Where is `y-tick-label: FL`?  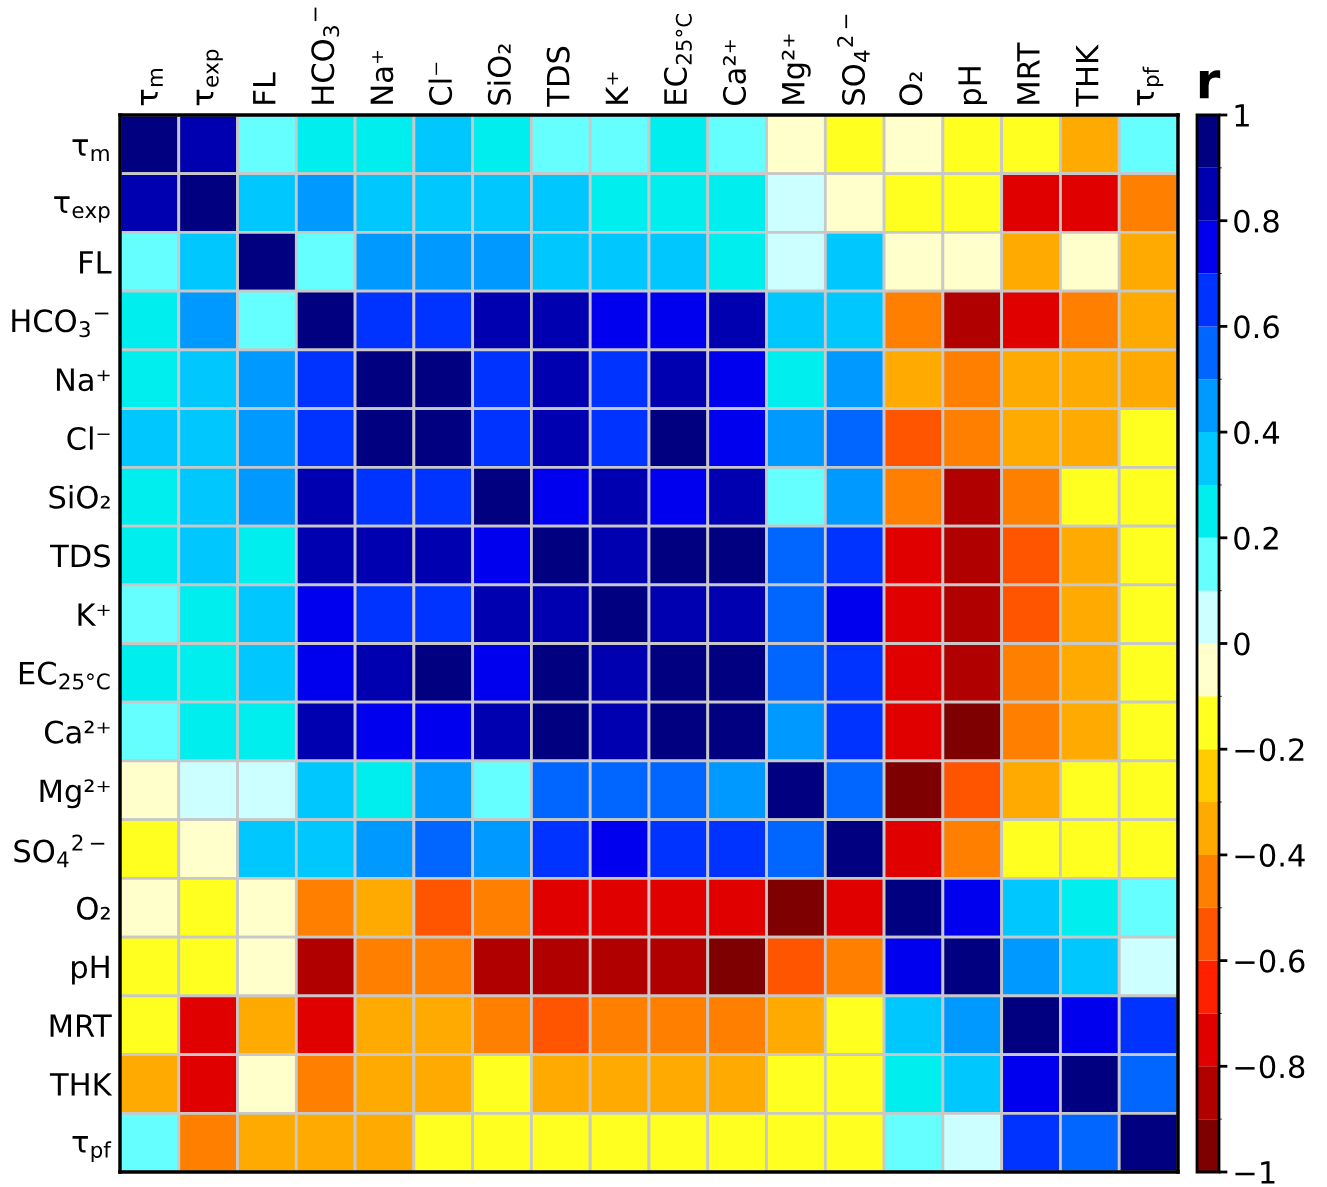
y-tick-label: FL is located at coordinates (96, 262).